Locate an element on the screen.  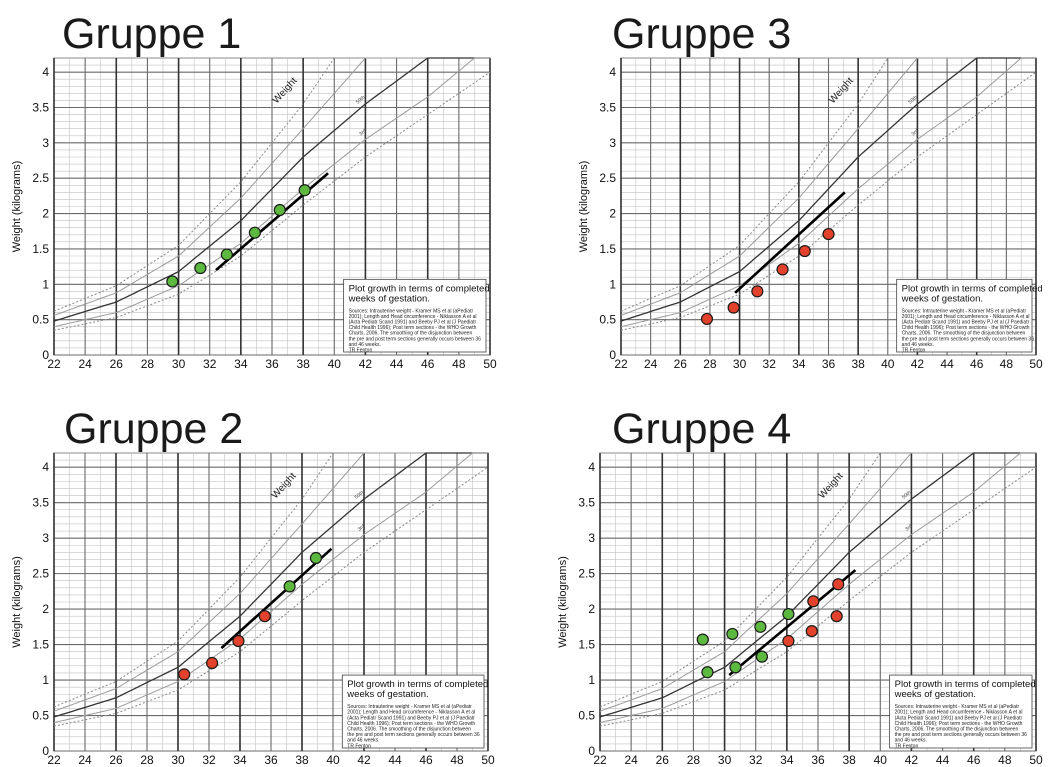
x-tick-label: 34 is located at coordinates (787, 760).